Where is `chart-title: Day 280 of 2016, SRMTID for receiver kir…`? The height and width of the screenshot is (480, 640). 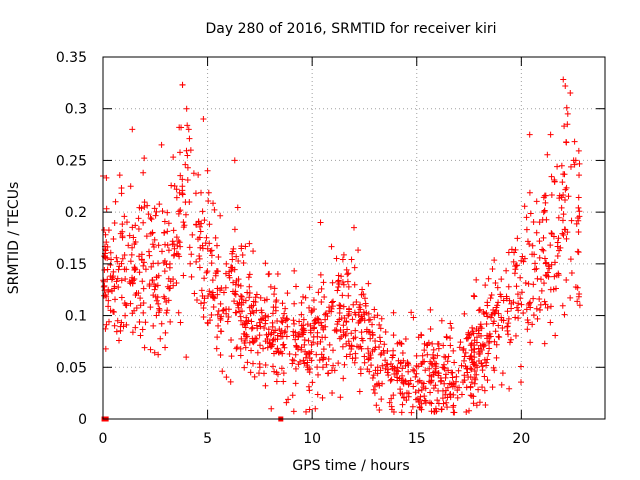 chart-title: Day 280 of 2016, SRMTID for receiver kir… is located at coordinates (350, 29).